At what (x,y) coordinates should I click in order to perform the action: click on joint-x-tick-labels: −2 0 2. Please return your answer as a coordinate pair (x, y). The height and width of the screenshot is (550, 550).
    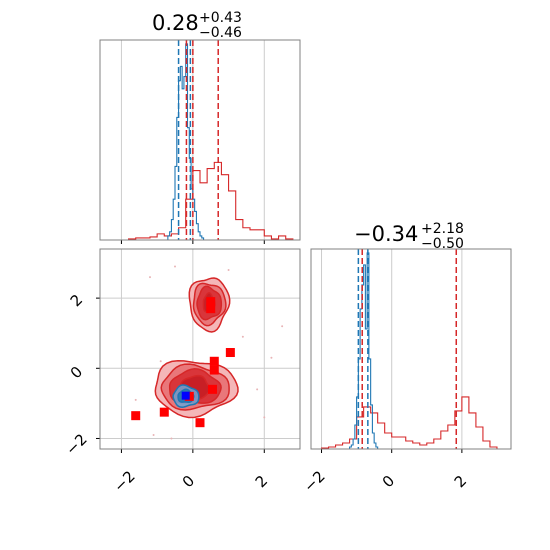
    Looking at the image, I should click on (190, 481).